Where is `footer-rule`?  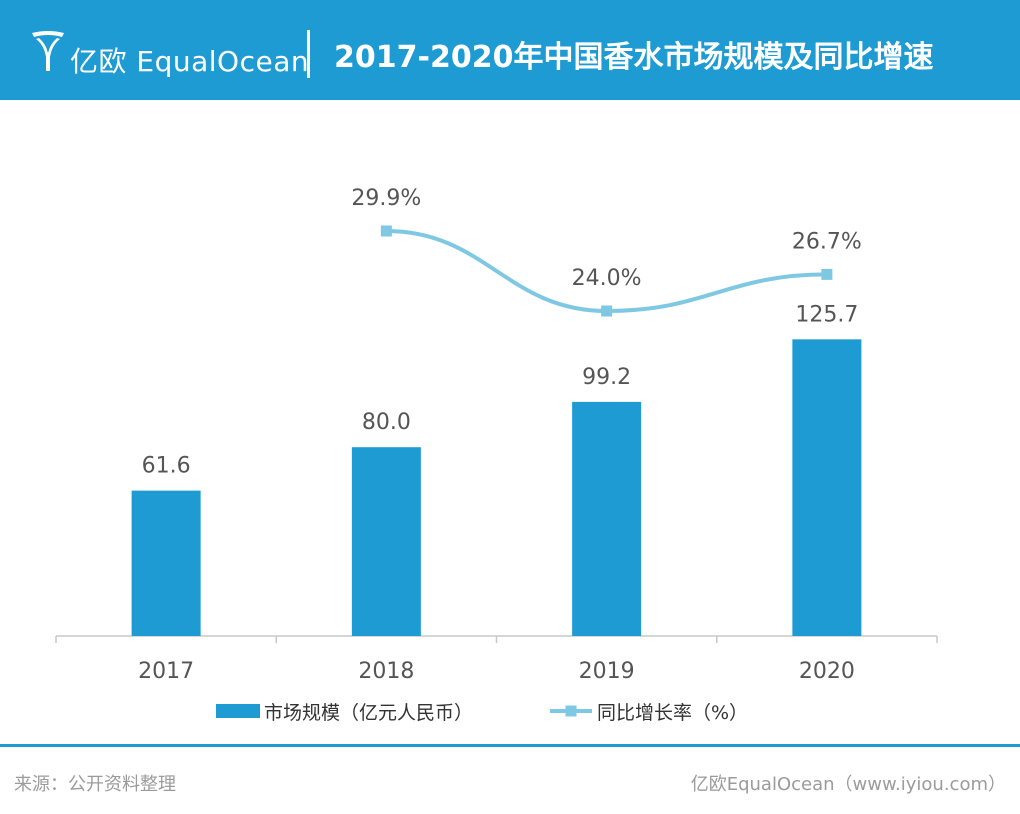 footer-rule is located at coordinates (510, 745).